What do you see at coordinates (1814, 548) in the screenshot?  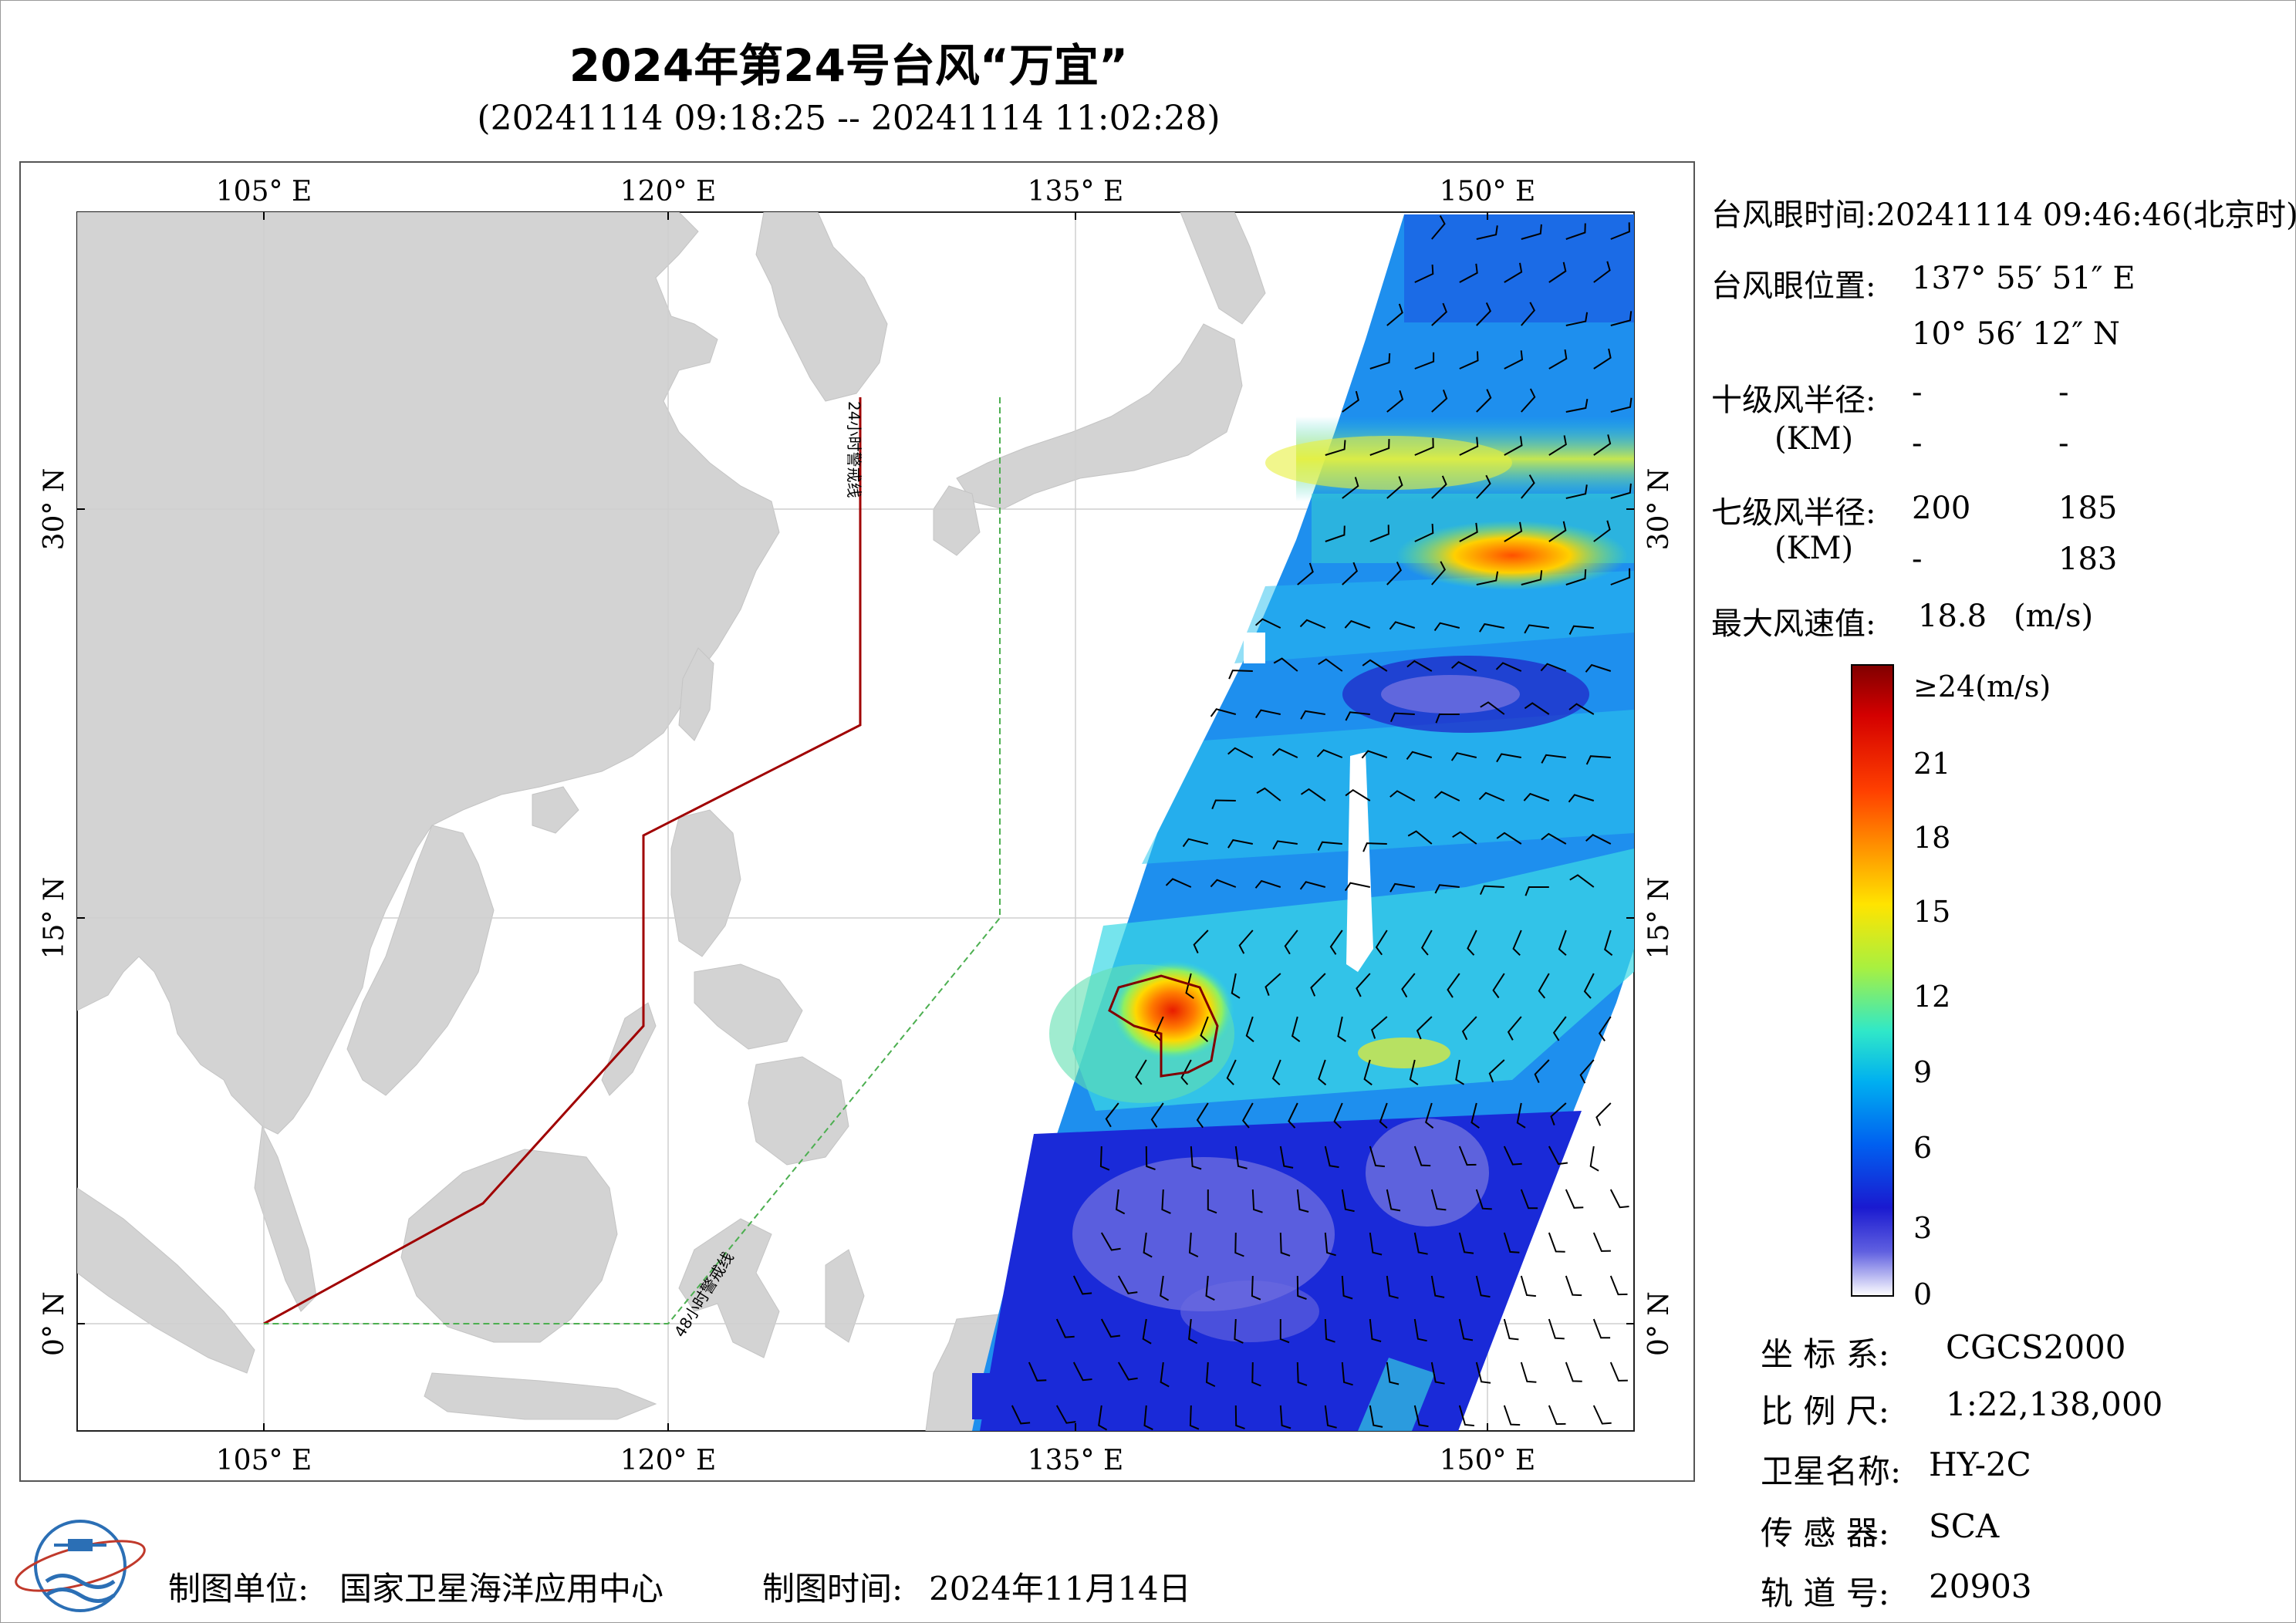 I see `r7-unit: (KM)` at bounding box center [1814, 548].